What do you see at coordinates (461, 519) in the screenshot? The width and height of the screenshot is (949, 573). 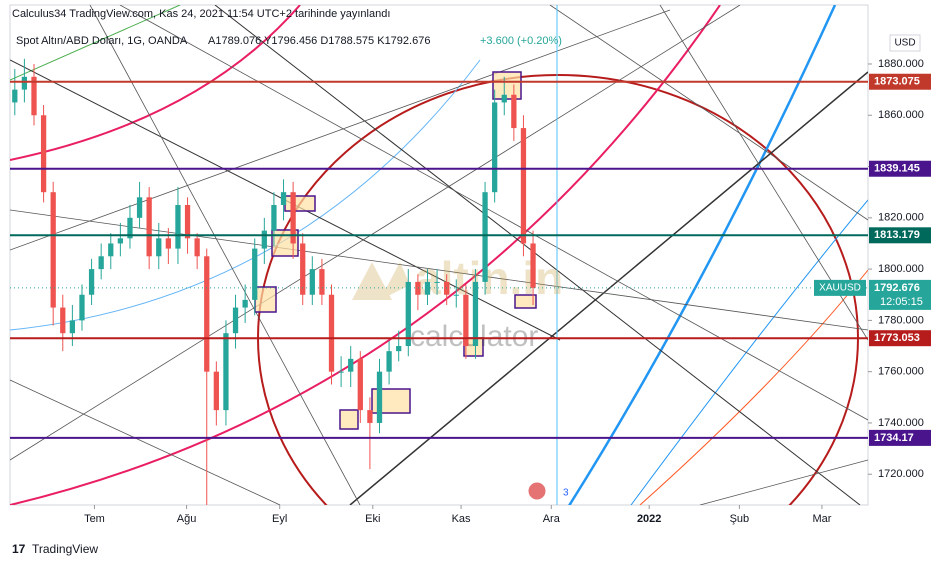 I see `x-tick-label: Kas` at bounding box center [461, 519].